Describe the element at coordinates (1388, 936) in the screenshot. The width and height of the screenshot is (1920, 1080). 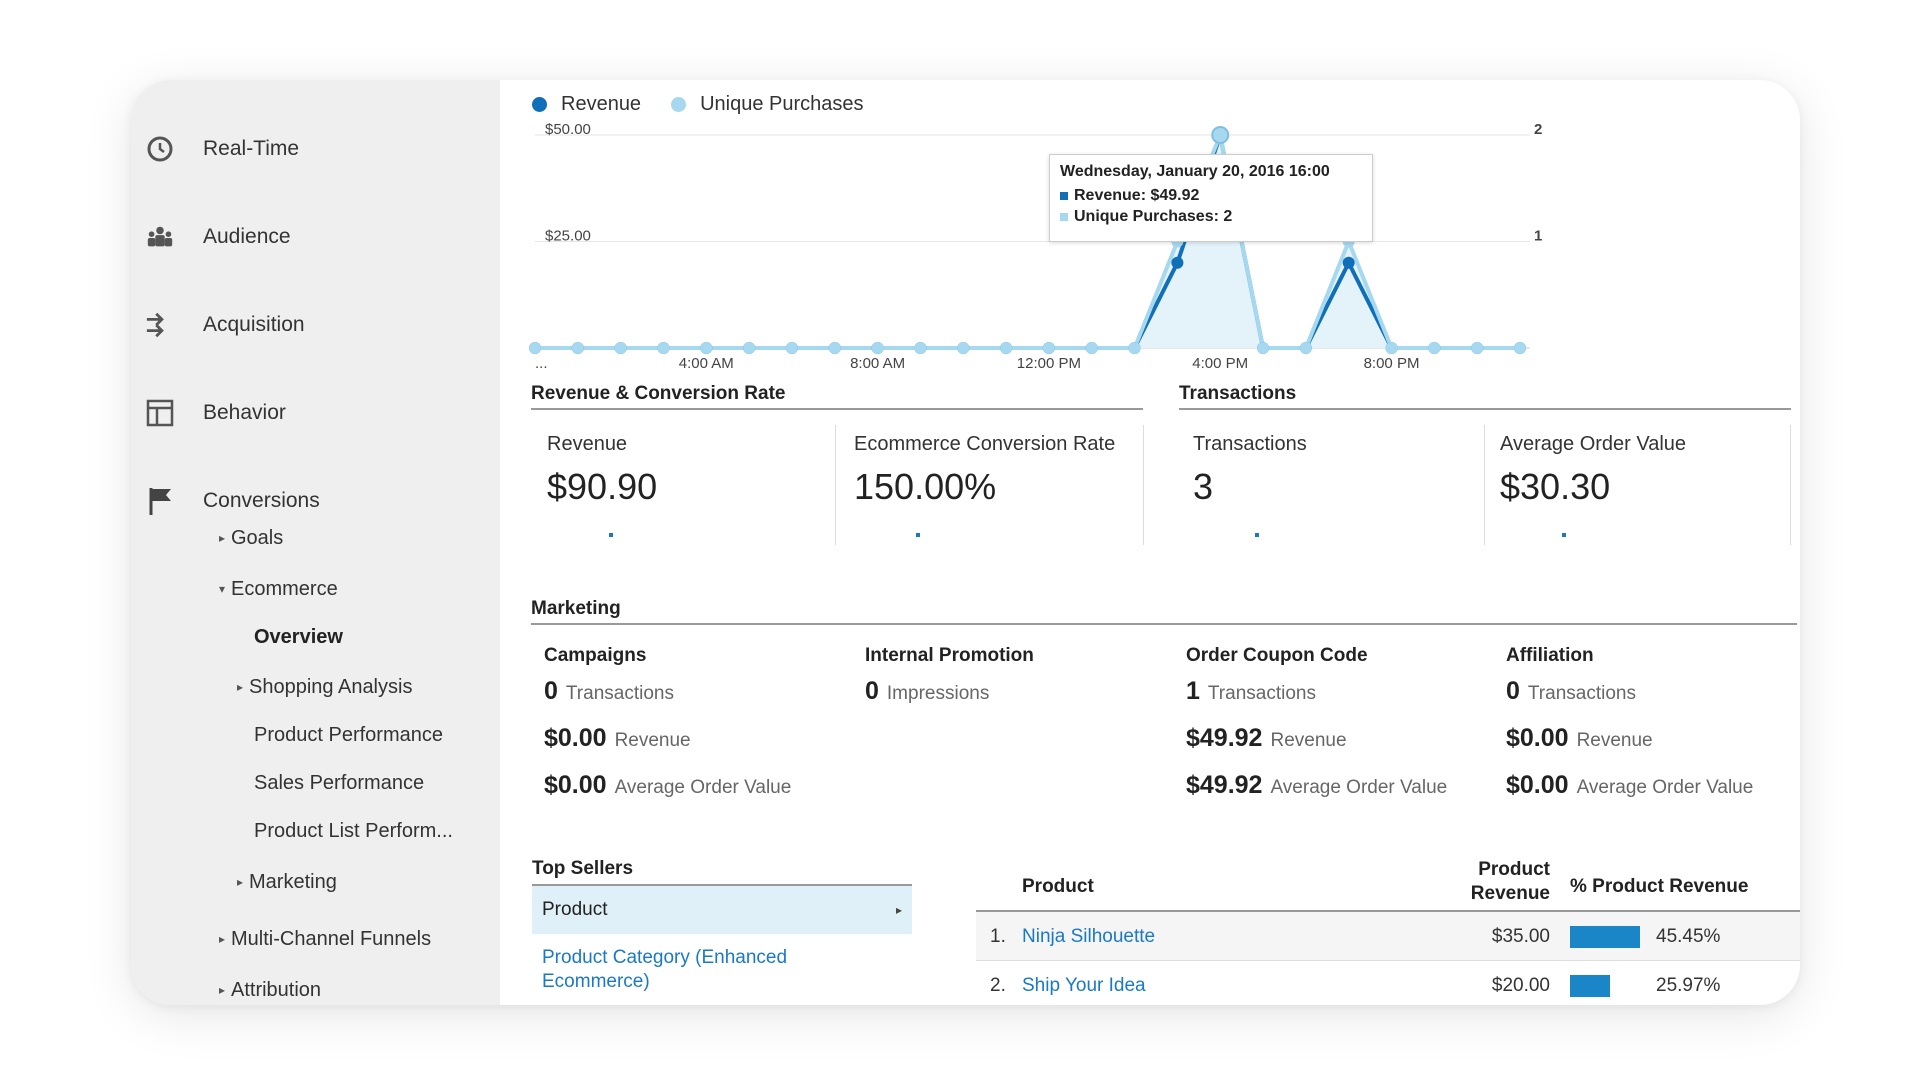
I see `table-row: 1. Ninja Silhouette $35.00 45.45%` at that location.